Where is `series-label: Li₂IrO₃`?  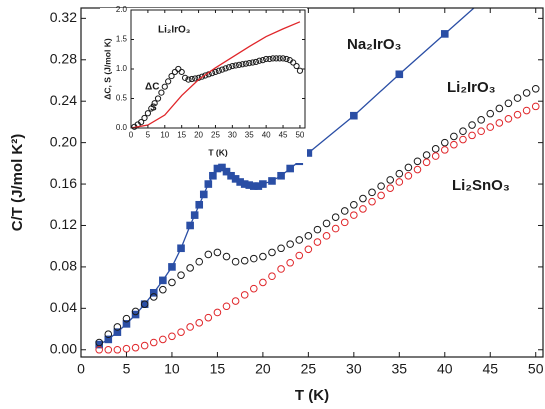
series-label: Li₂IrO₃ is located at coordinates (471, 87).